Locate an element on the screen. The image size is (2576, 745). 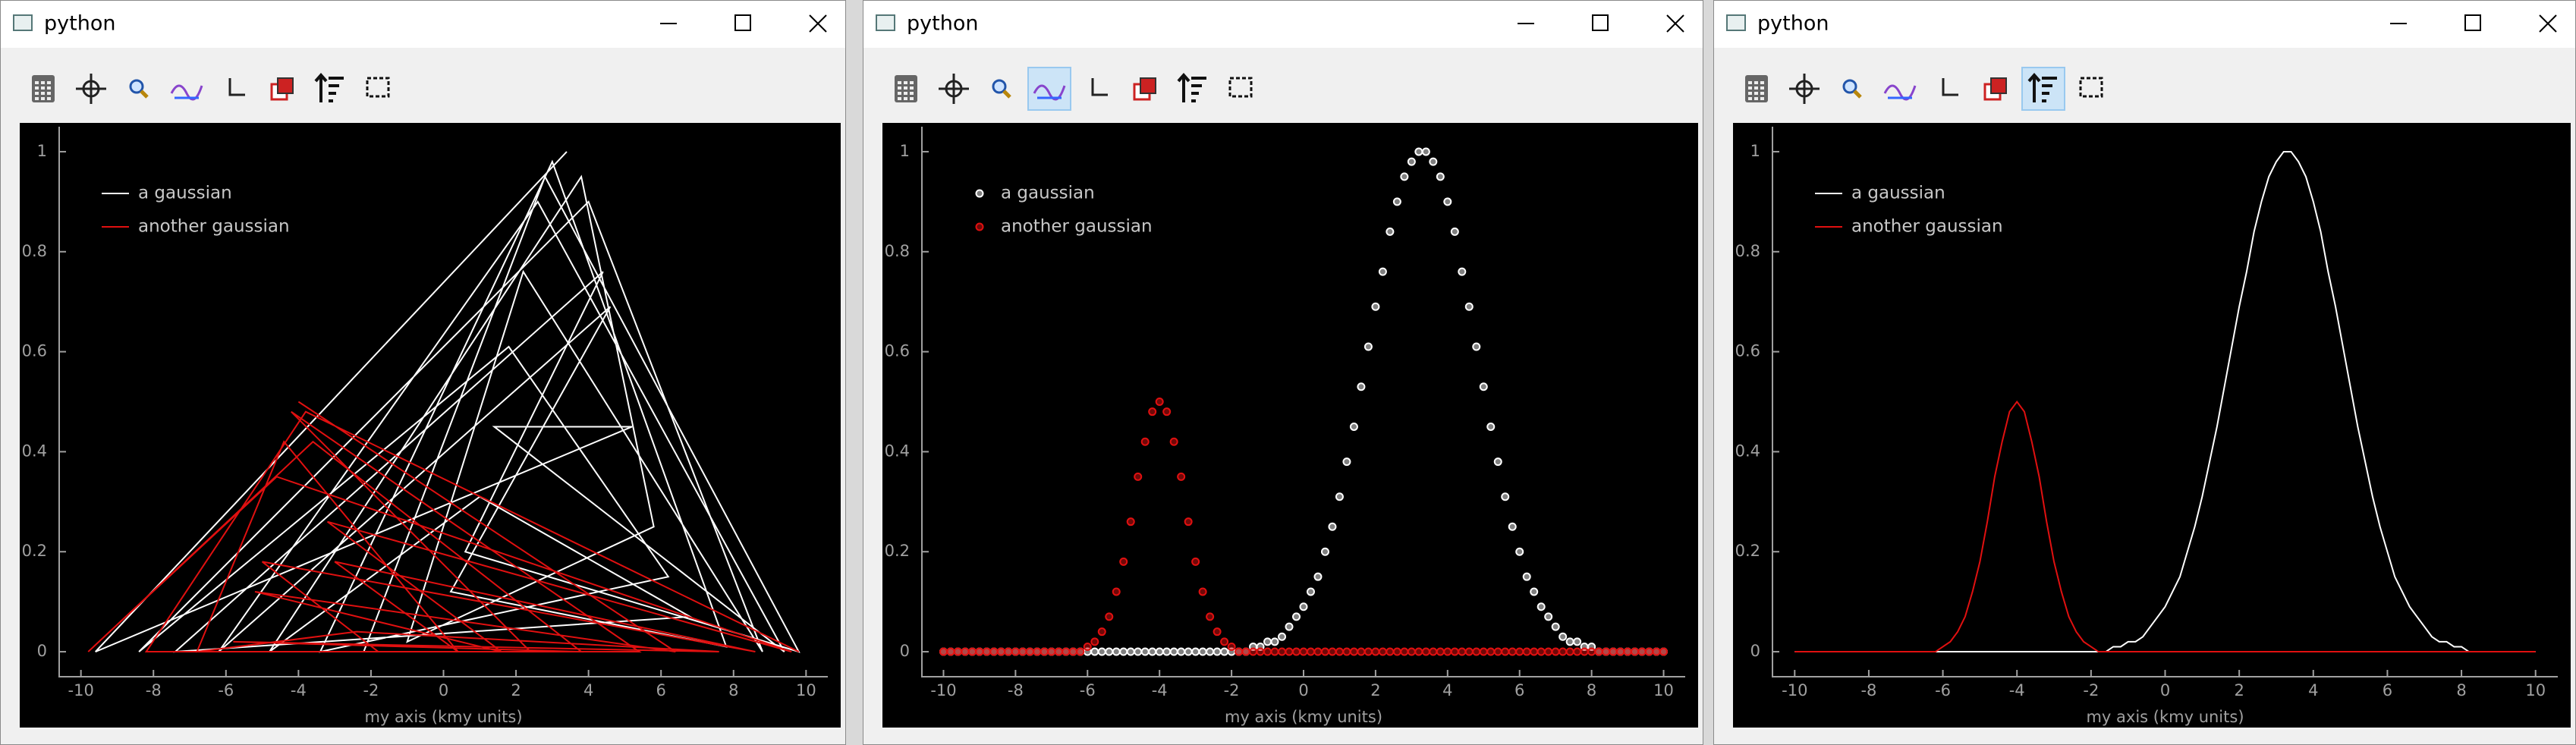
y-tick-label: 0 is located at coordinates (1755, 651).